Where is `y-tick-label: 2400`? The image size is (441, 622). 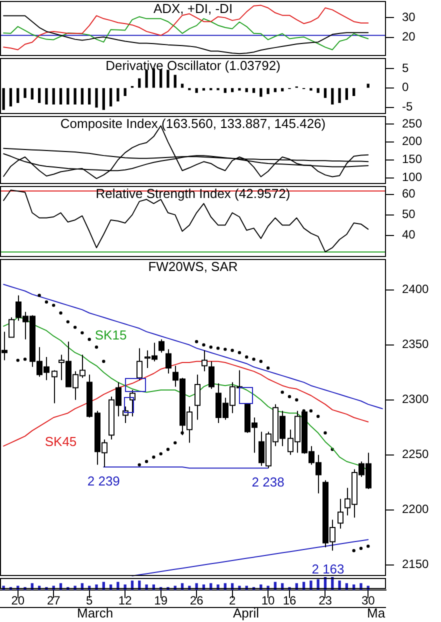
y-tick-label: 2400 is located at coordinates (416, 289).